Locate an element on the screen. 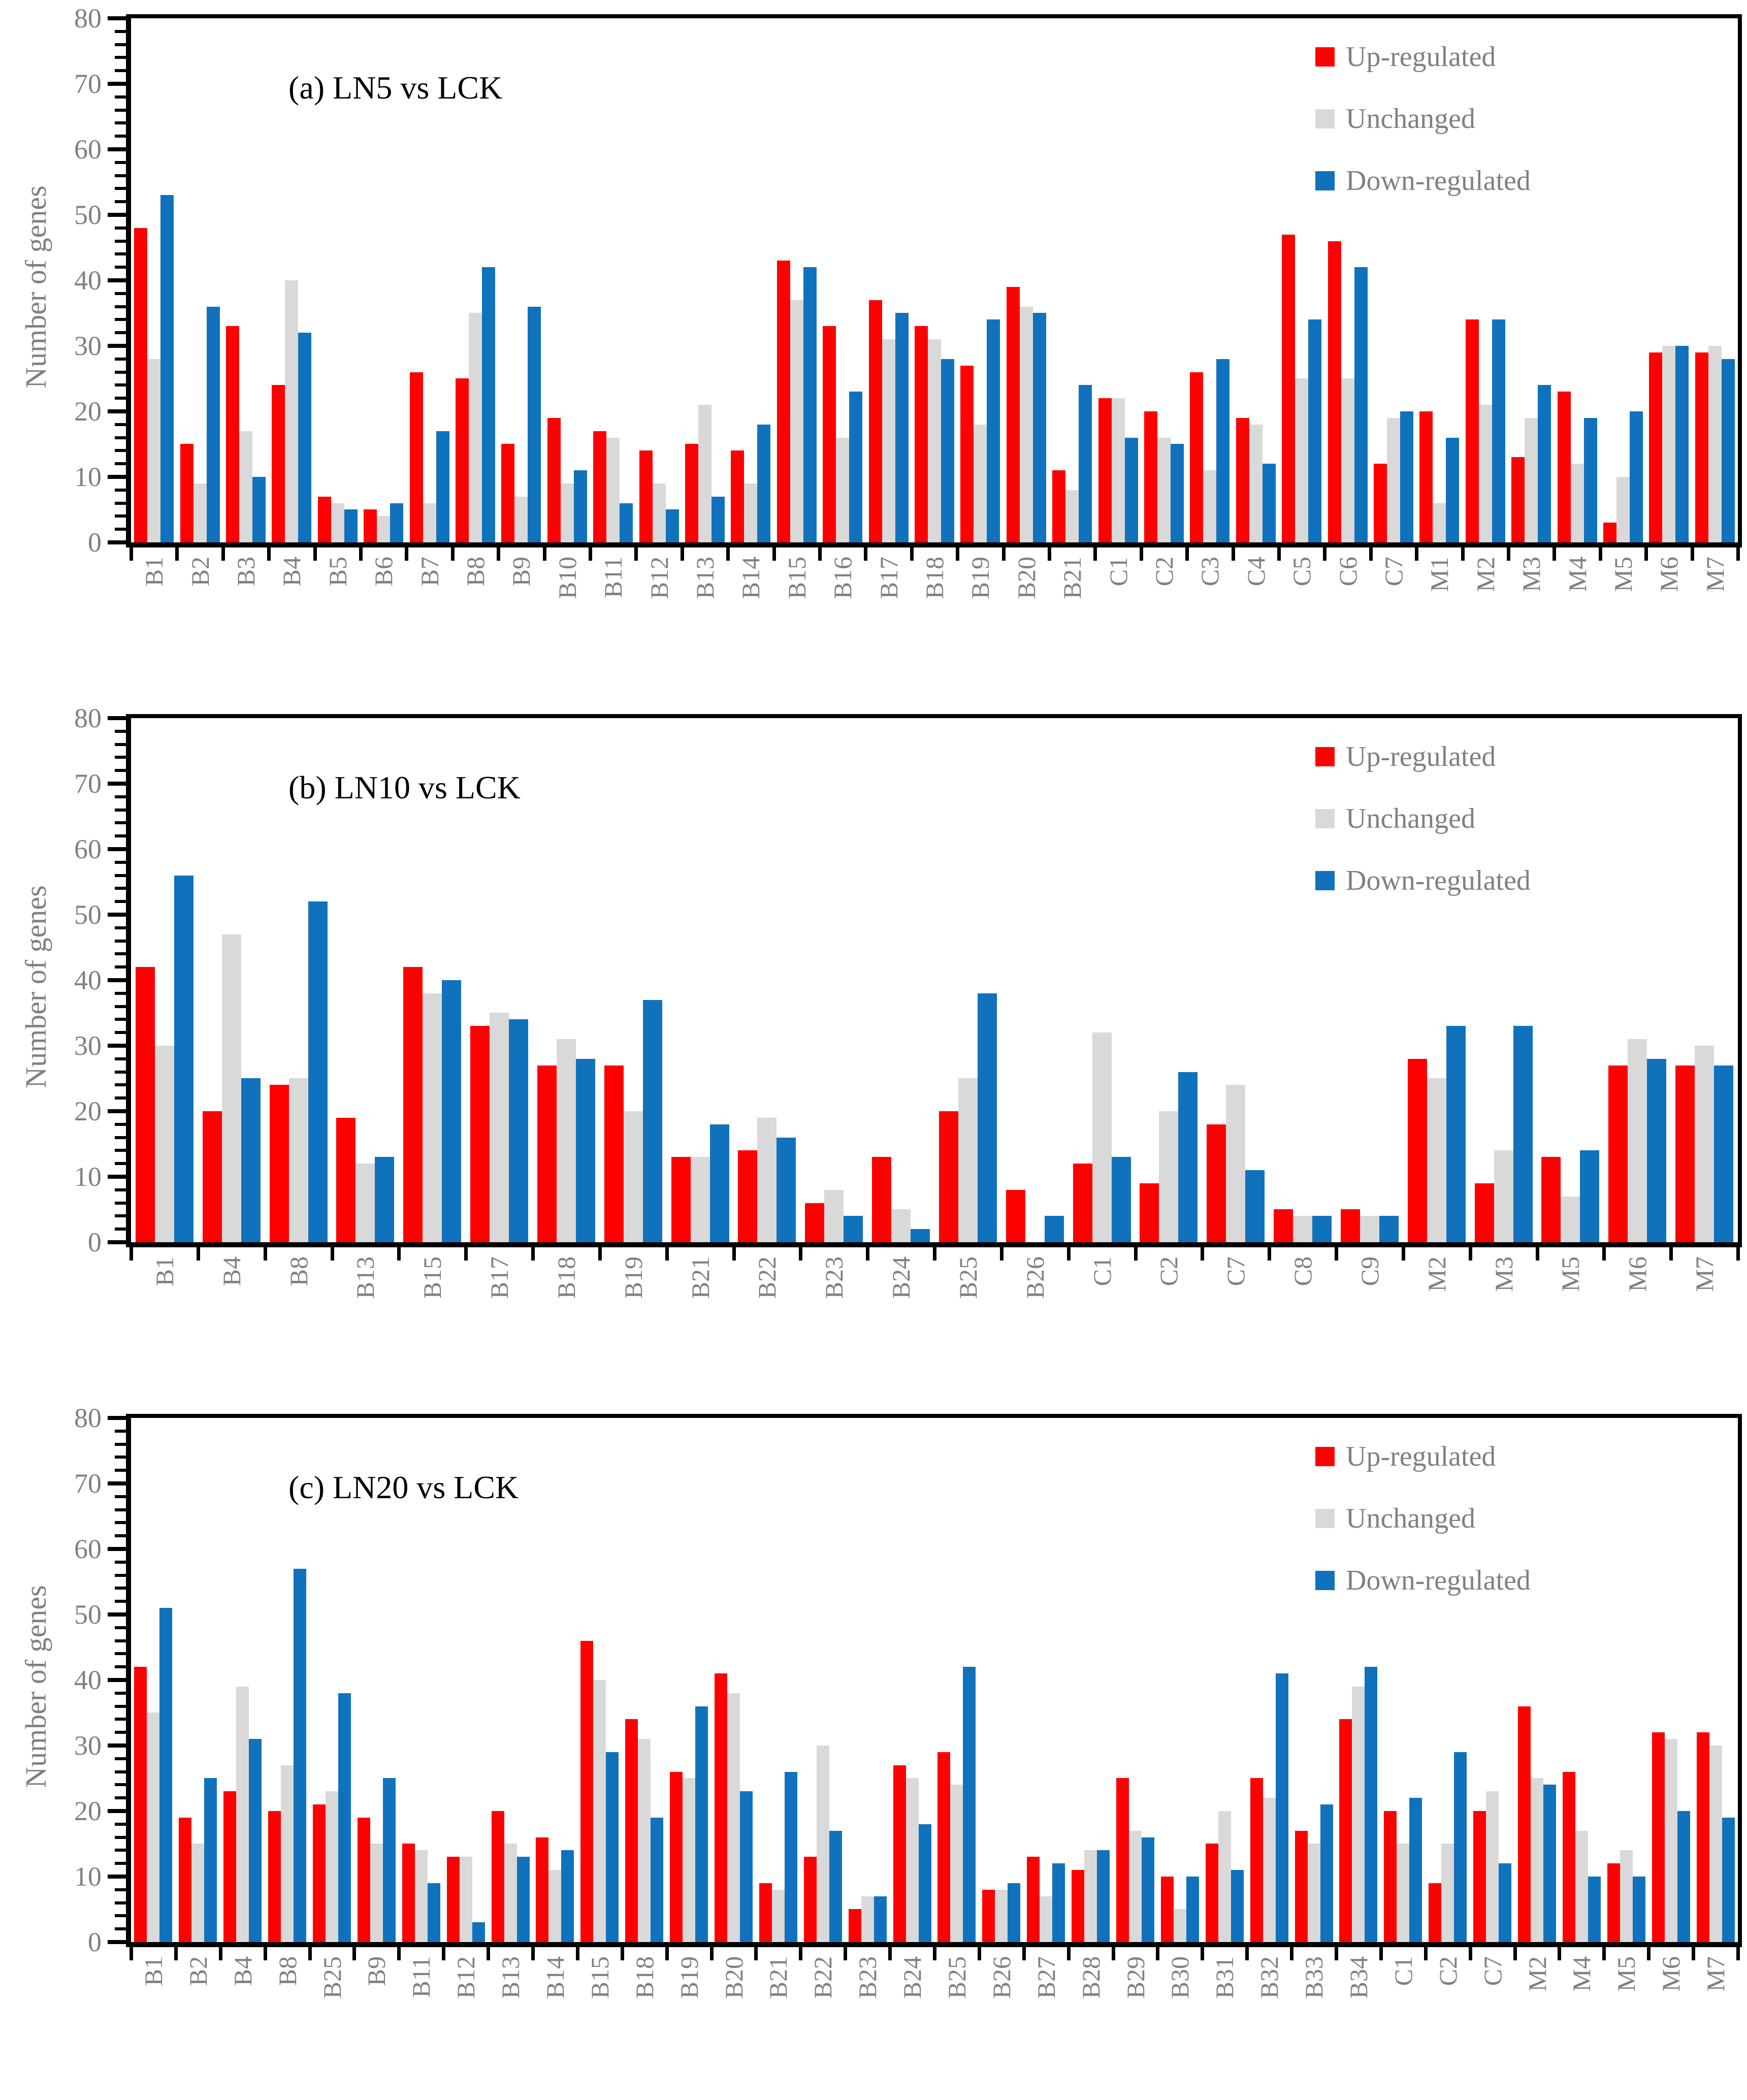 This screenshot has width=1747, height=2100. x-category-label: B3 is located at coordinates (246, 572).